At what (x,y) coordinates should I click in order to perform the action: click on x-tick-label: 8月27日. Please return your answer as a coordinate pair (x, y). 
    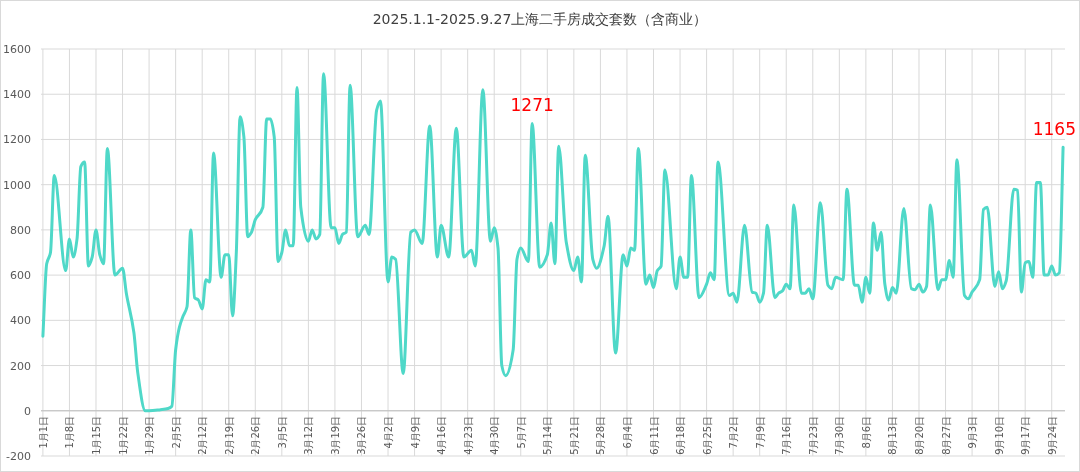
    Looking at the image, I should click on (946, 435).